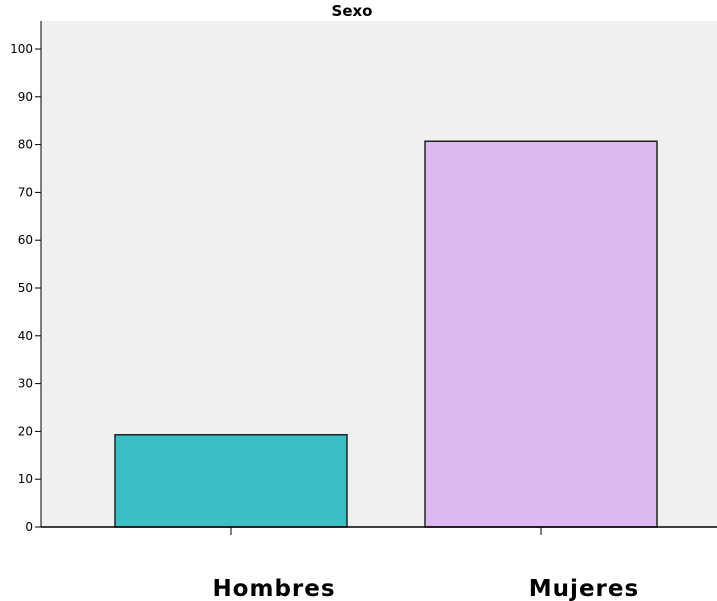  What do you see at coordinates (25, 240) in the screenshot?
I see `y-tick-label-60: 60` at bounding box center [25, 240].